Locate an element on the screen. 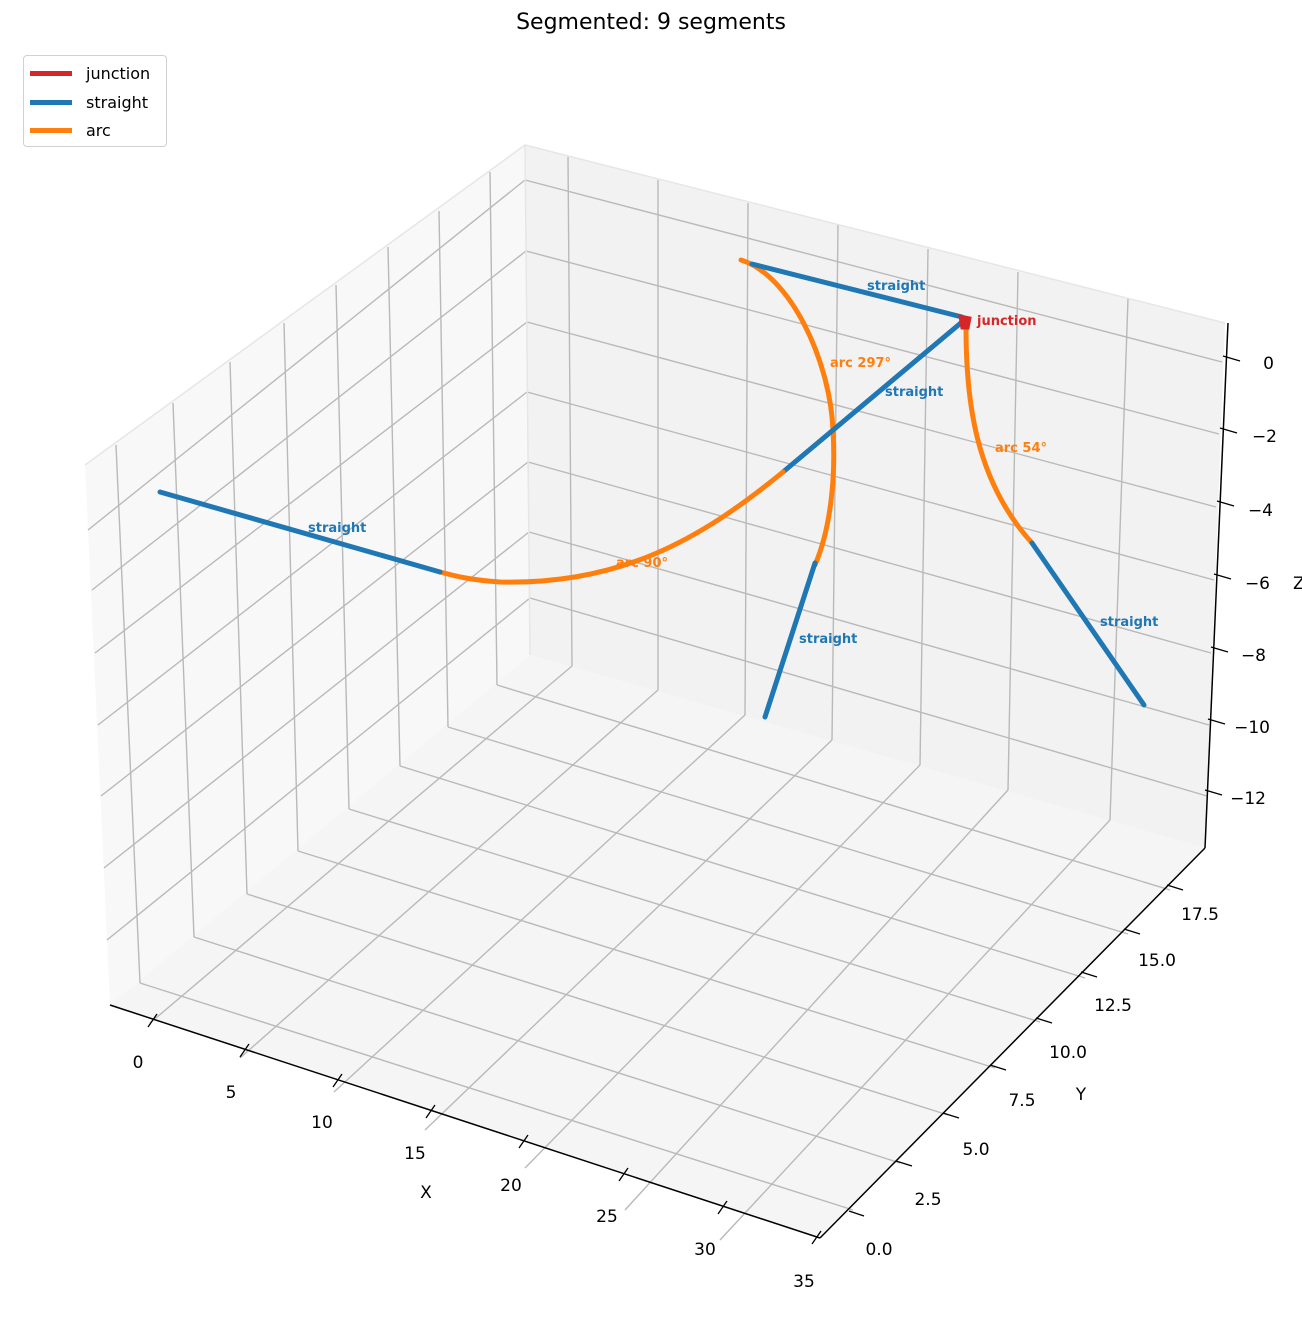  x-tick-label: 30 is located at coordinates (705, 1250).